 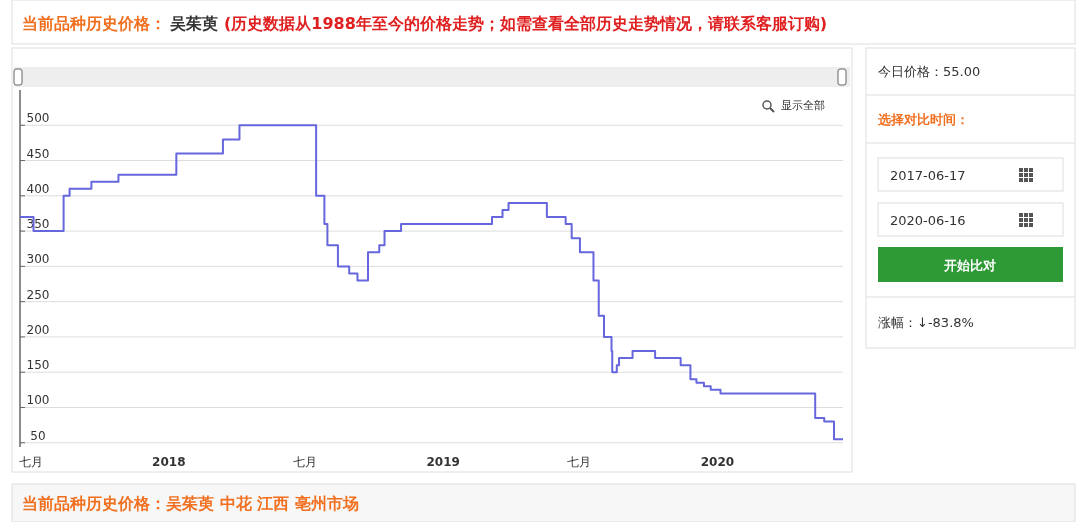 I want to click on text: 涨幅：↓-83.8%, so click(x=926, y=322).